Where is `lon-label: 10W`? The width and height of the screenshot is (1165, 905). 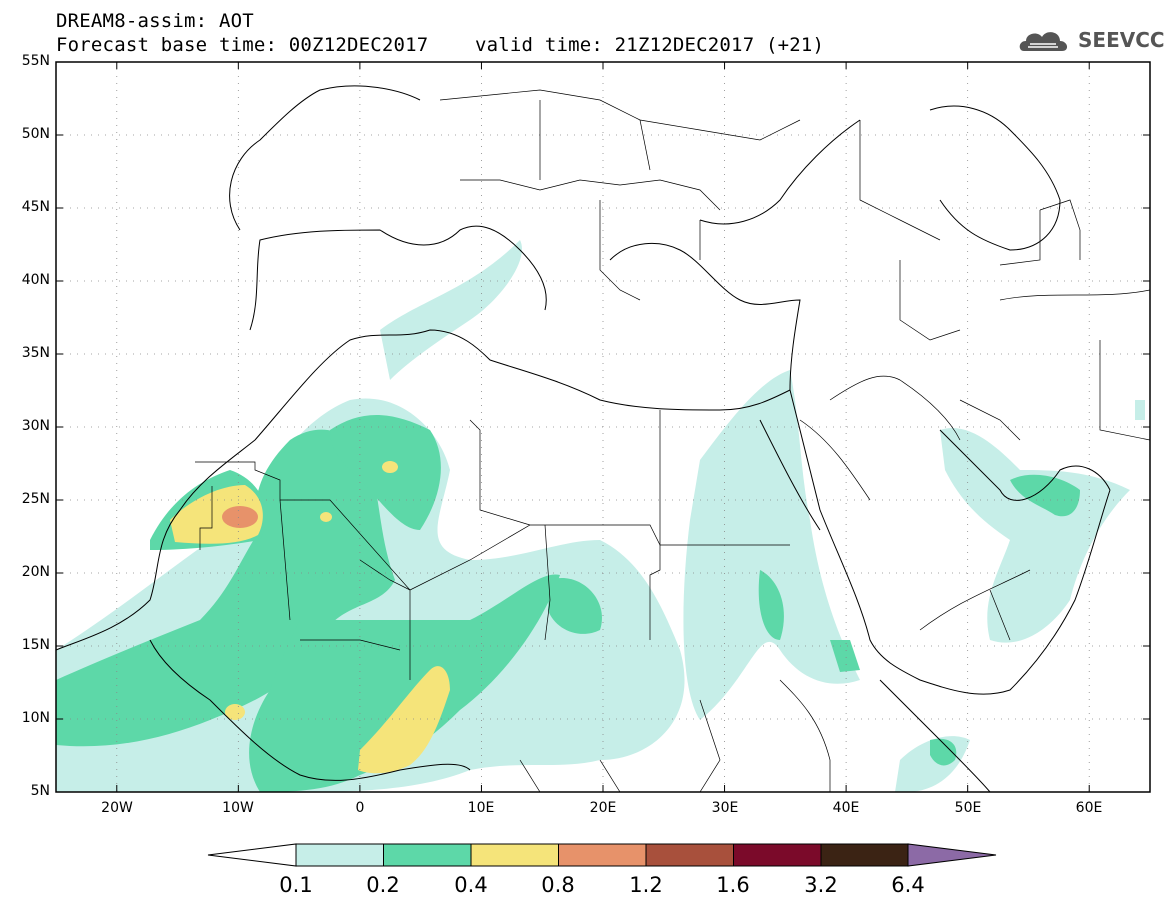 lon-label: 10W is located at coordinates (238, 808).